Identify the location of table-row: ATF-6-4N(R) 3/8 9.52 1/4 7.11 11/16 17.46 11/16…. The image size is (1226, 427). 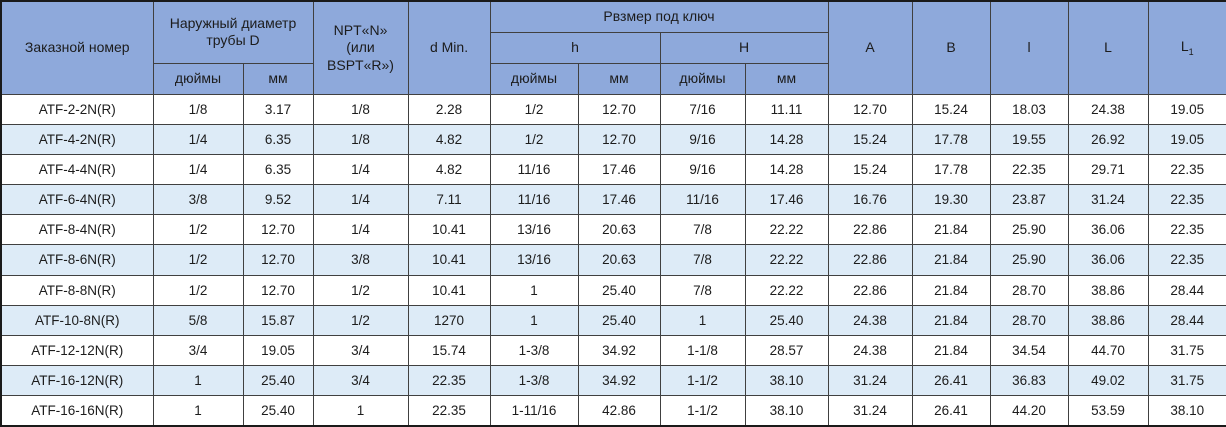
(613, 200).